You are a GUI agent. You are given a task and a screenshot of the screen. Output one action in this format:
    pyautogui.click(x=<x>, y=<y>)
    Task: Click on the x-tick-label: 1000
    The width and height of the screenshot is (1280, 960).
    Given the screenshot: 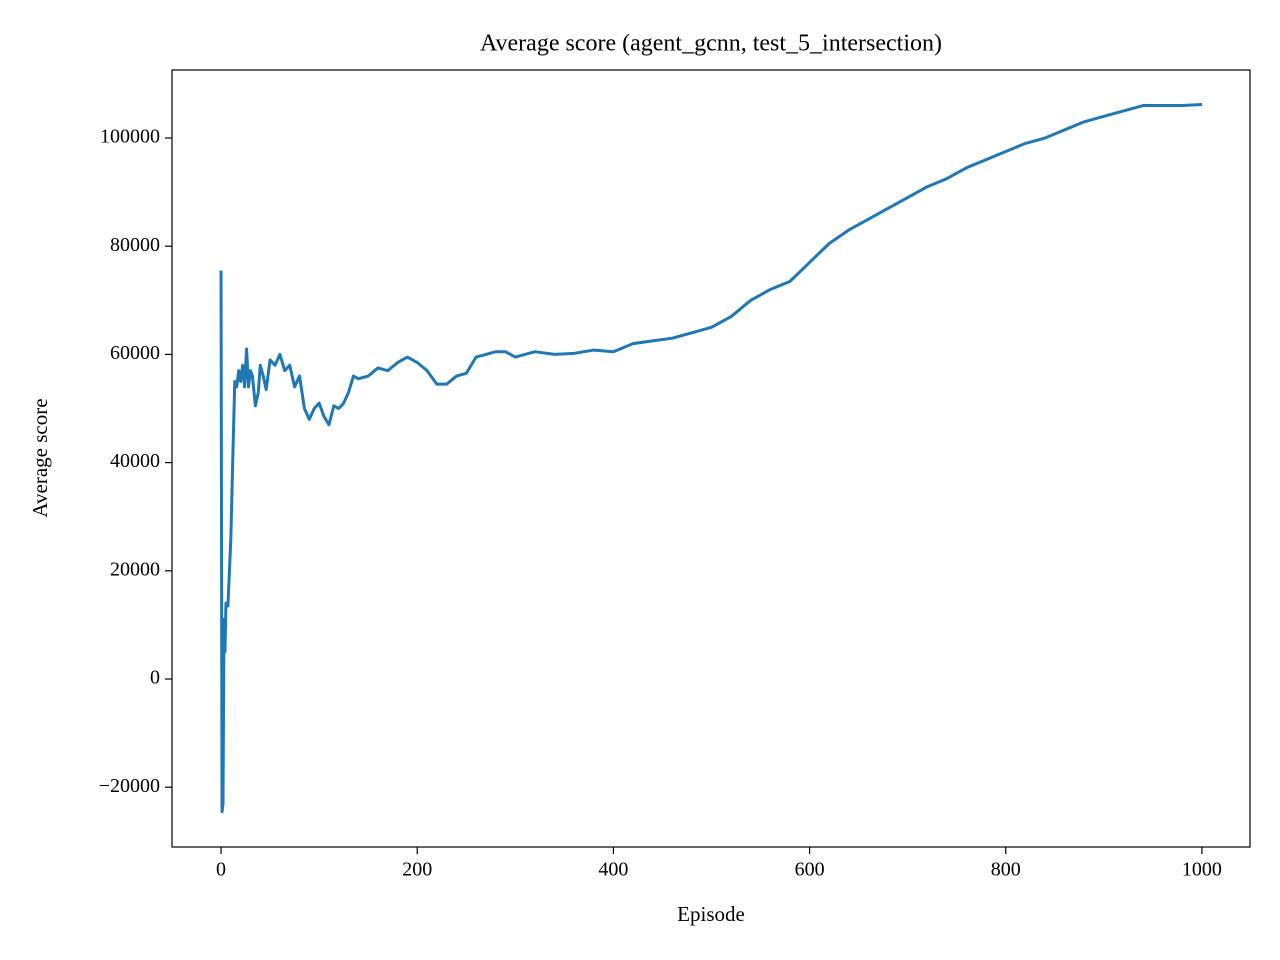 What is the action you would take?
    pyautogui.click(x=1202, y=870)
    